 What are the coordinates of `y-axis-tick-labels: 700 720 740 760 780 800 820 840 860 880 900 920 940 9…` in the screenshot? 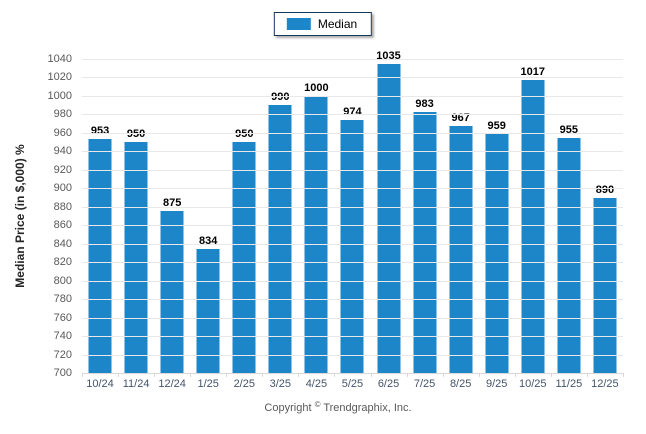 It's located at (38, 216).